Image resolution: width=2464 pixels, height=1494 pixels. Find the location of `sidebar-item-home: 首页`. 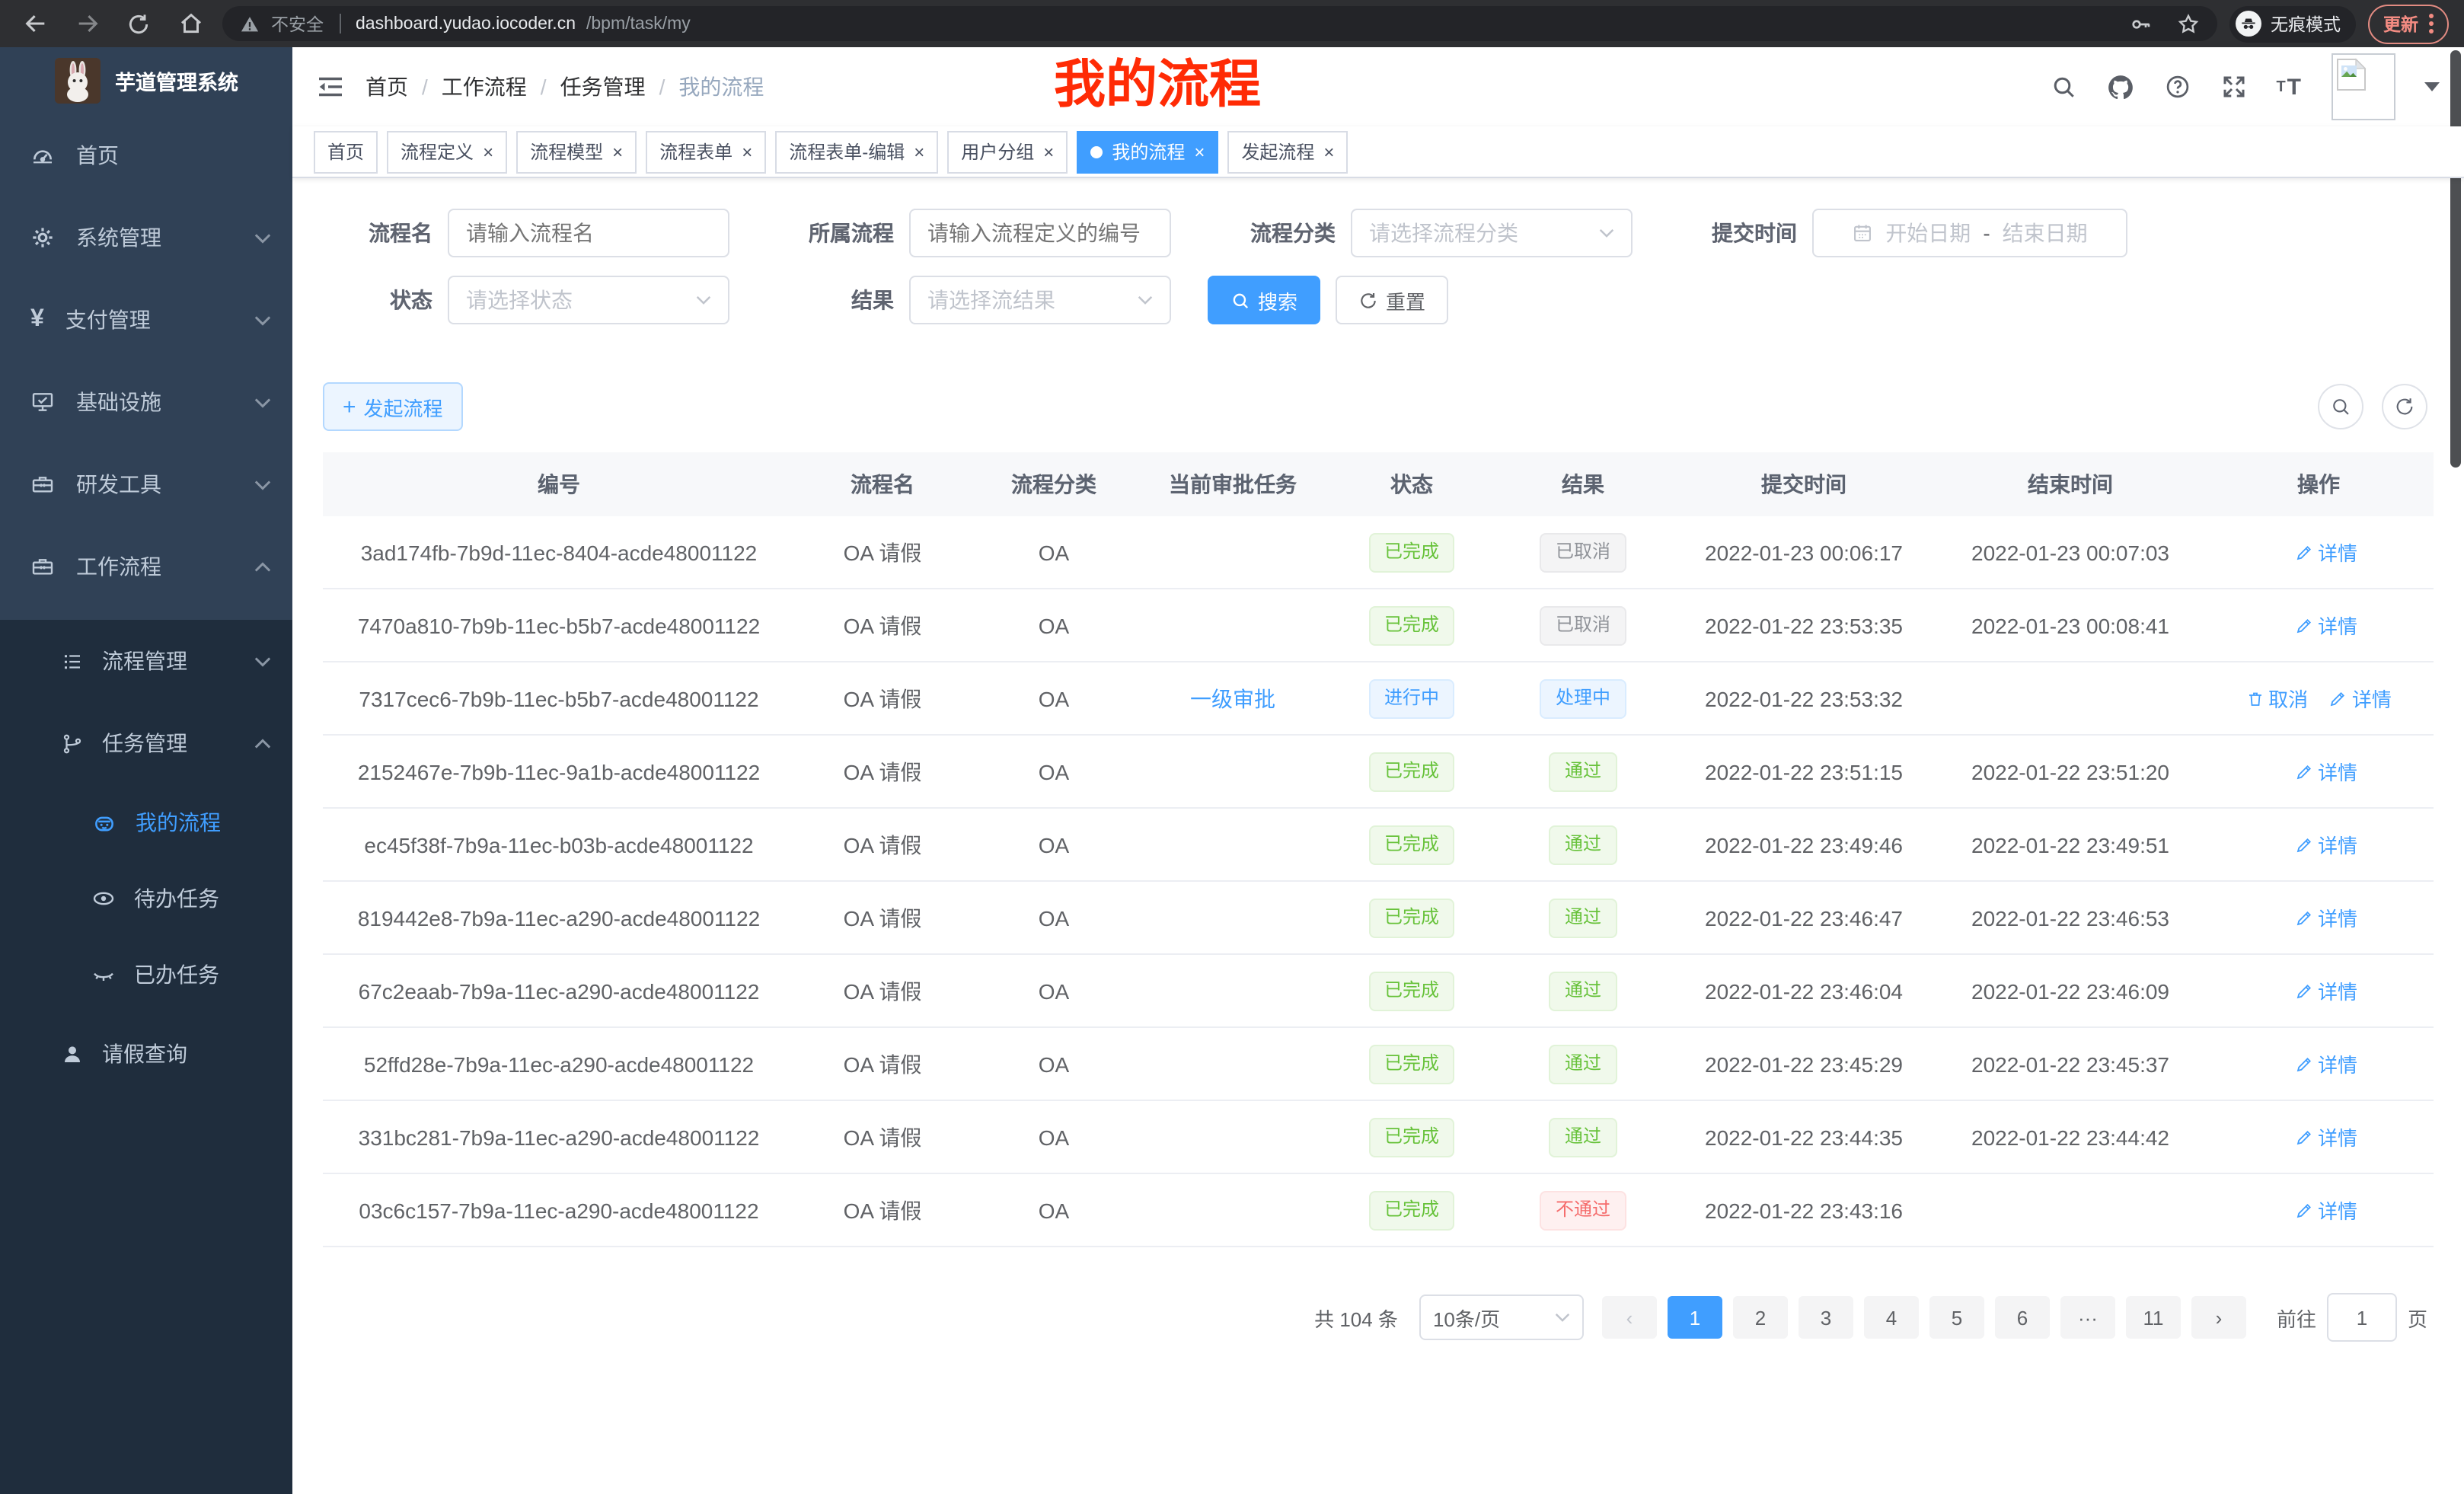

sidebar-item-home: 首页 is located at coordinates (146, 155).